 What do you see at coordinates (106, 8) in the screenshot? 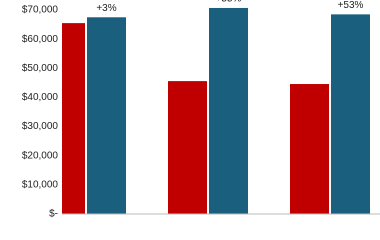
I see `annotation: +3%` at bounding box center [106, 8].